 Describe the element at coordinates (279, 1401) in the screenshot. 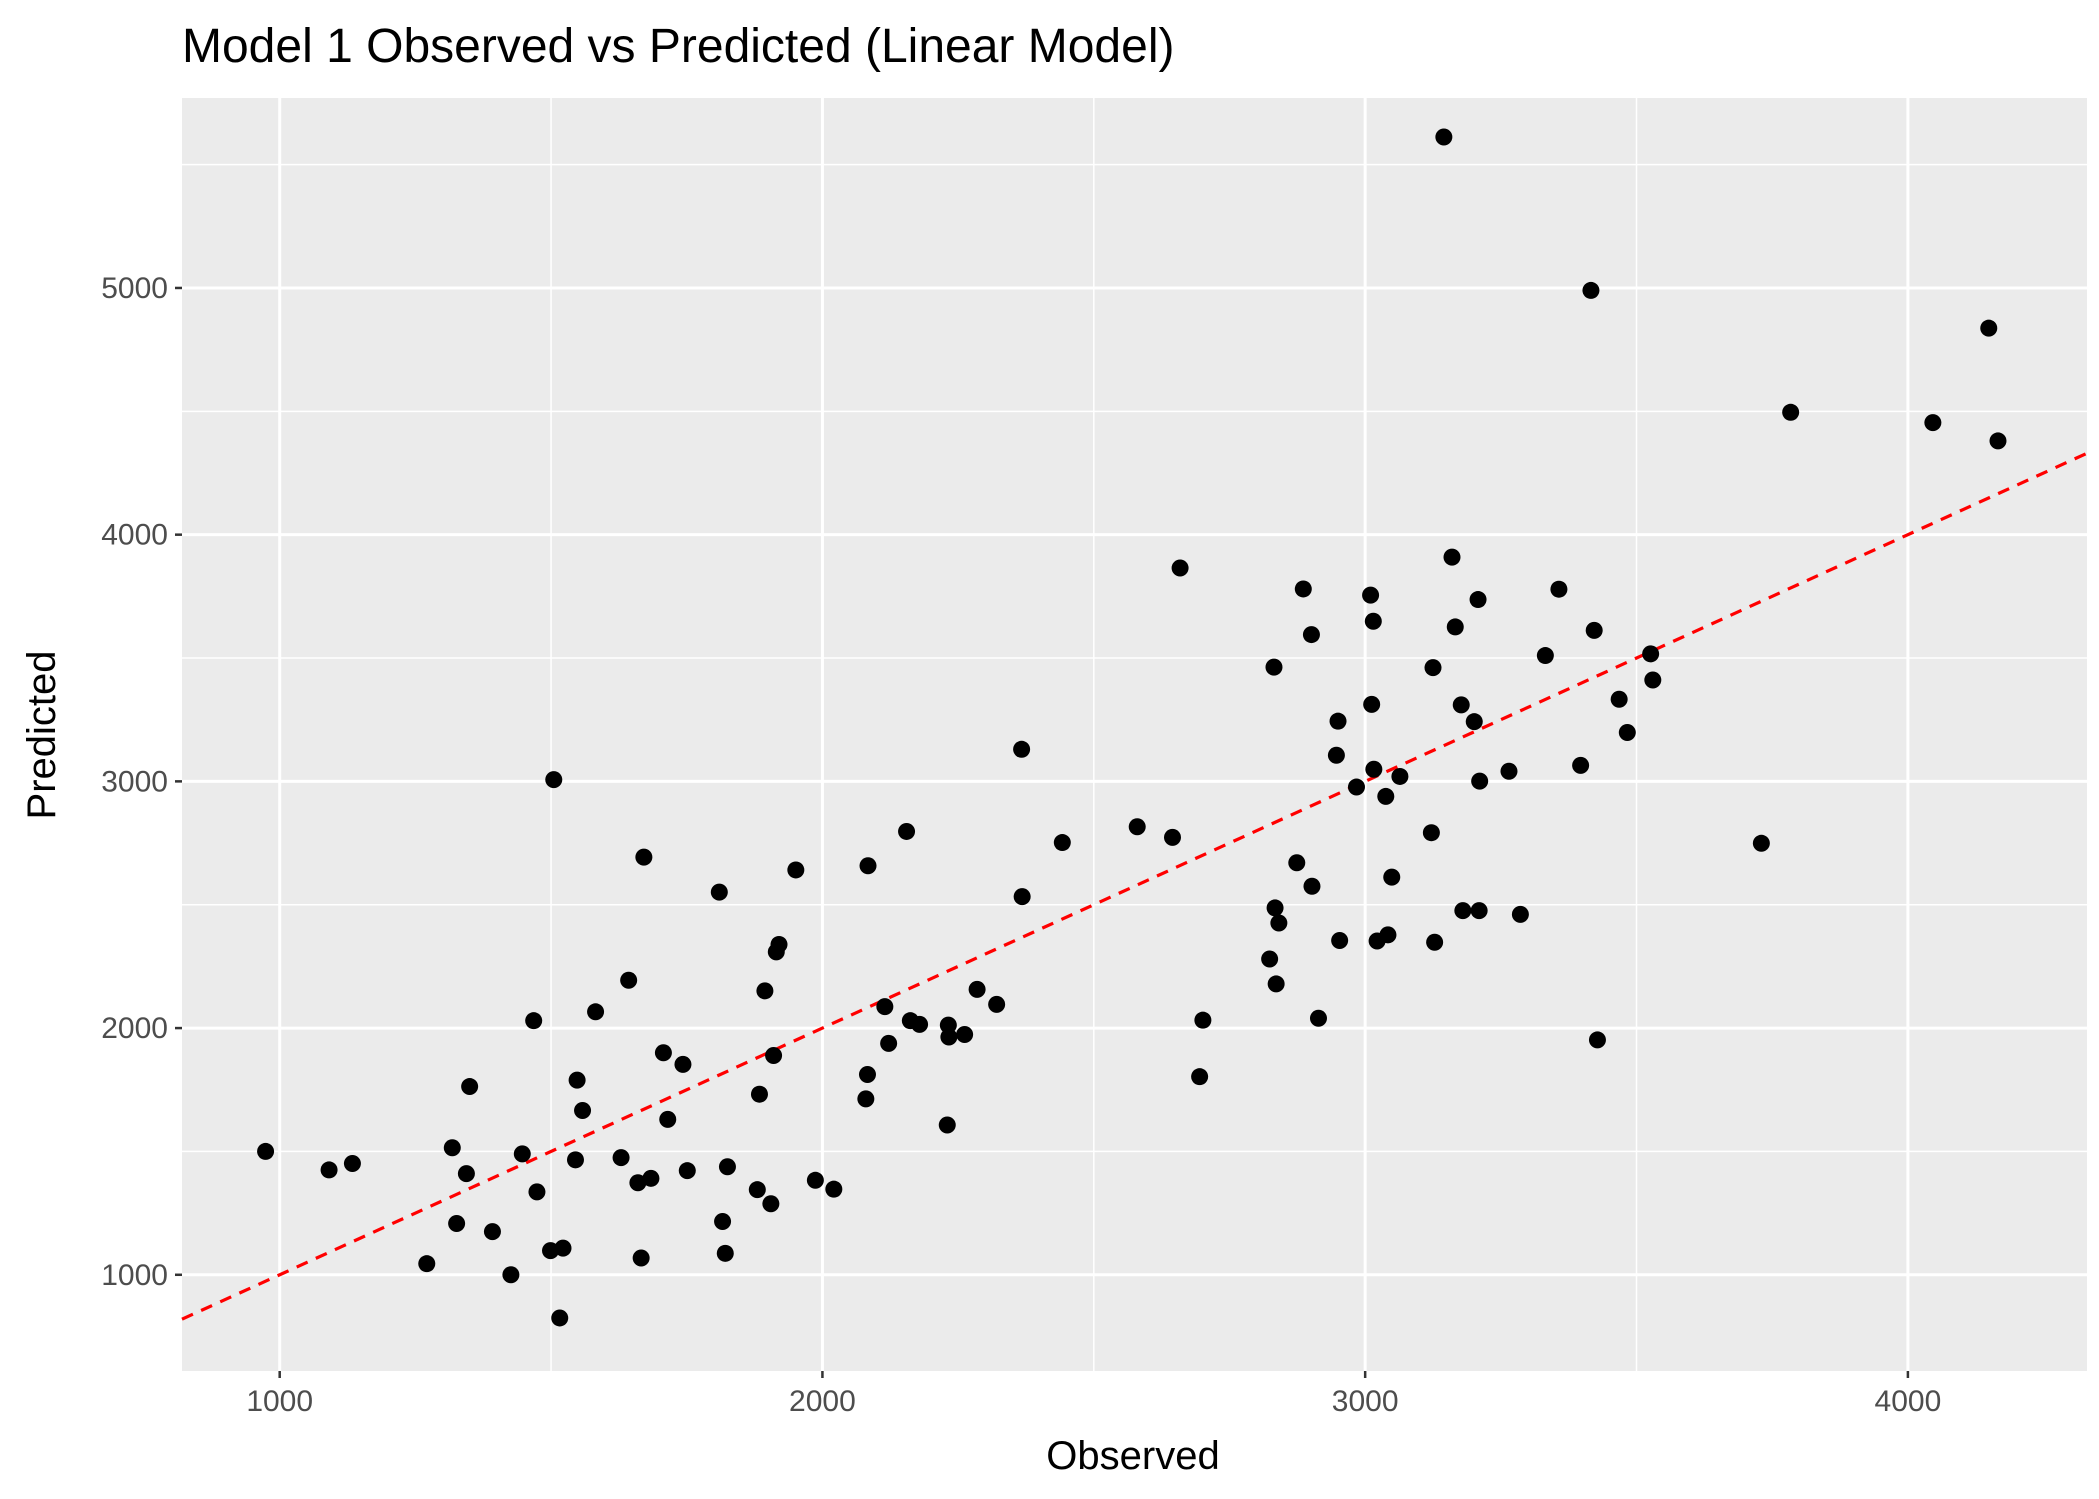

I see `x-tick-label: 1000` at that location.